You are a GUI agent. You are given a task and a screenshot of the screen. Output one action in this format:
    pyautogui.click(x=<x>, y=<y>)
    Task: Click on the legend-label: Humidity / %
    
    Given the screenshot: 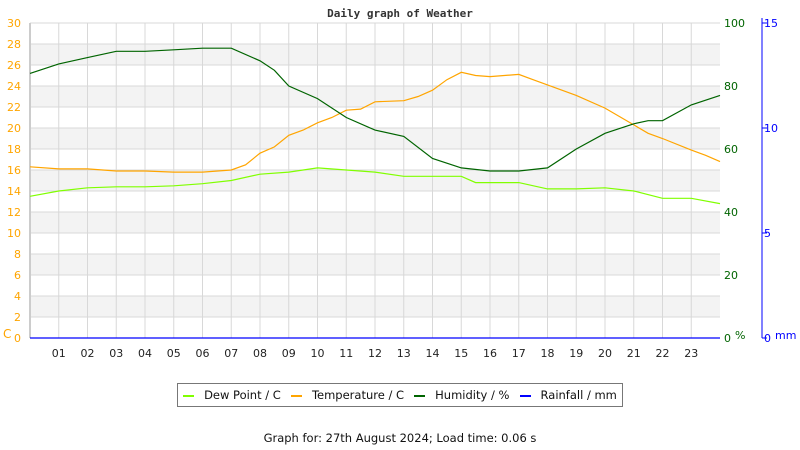 What is the action you would take?
    pyautogui.click(x=472, y=395)
    